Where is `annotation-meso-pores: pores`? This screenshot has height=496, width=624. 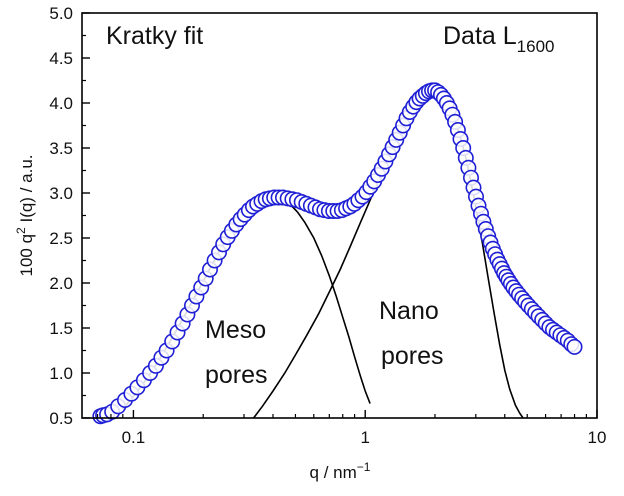 annotation-meso-pores: pores is located at coordinates (236, 375).